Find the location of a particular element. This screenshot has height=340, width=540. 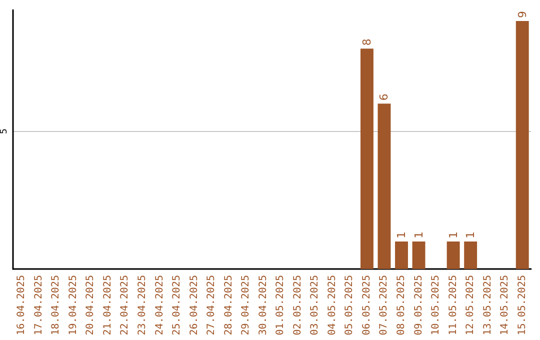

x-tick-label: 18.04.2025 is located at coordinates (56, 305).